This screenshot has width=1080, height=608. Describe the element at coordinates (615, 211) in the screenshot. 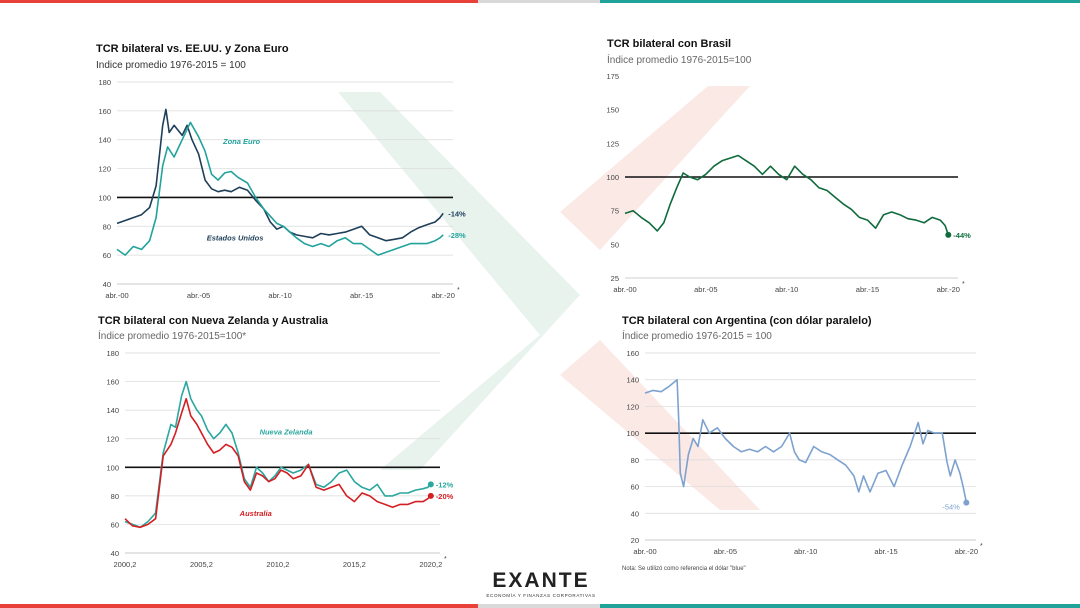

I see `y-tick-label: 75` at that location.